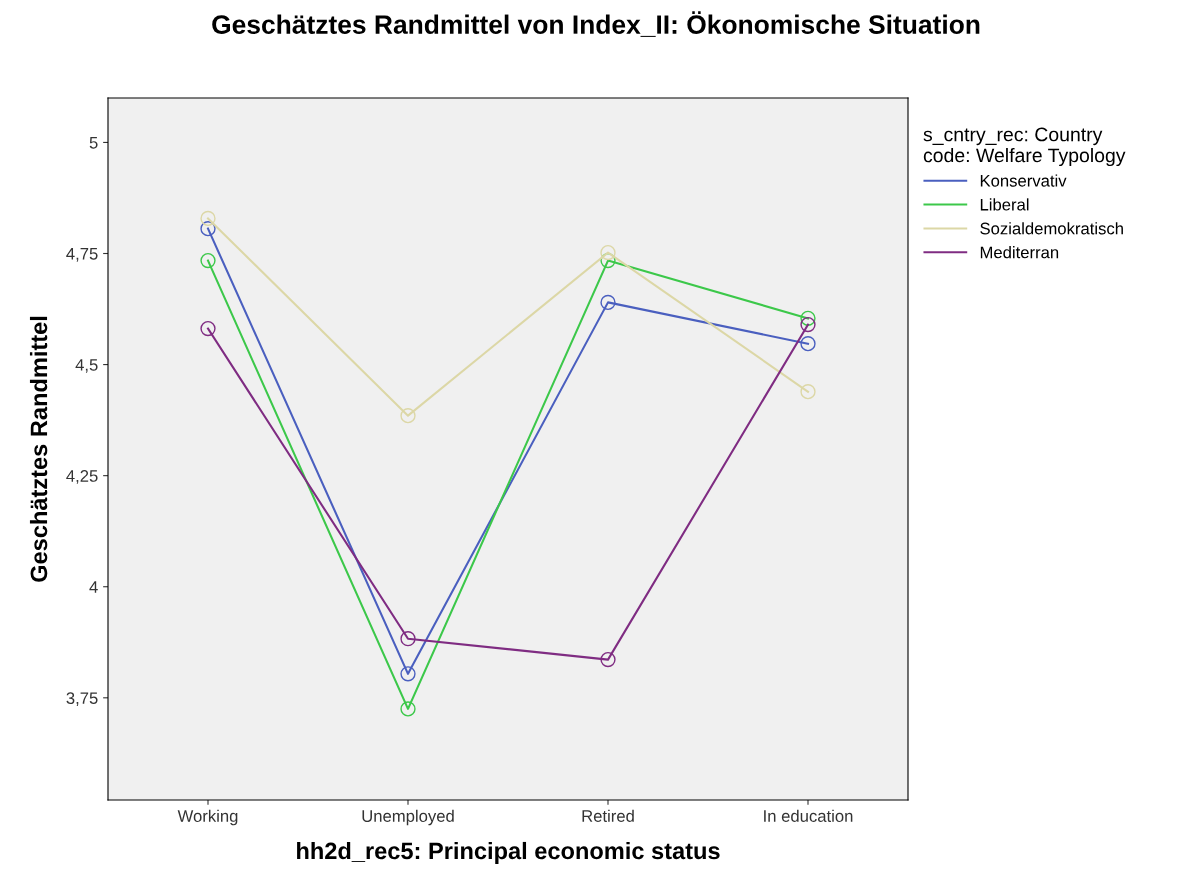 Image resolution: width=1192 pixels, height=893 pixels. I want to click on chart-title: Geschätztes Randmittel von Index_II: Ökonomische Situation, so click(596, 24).